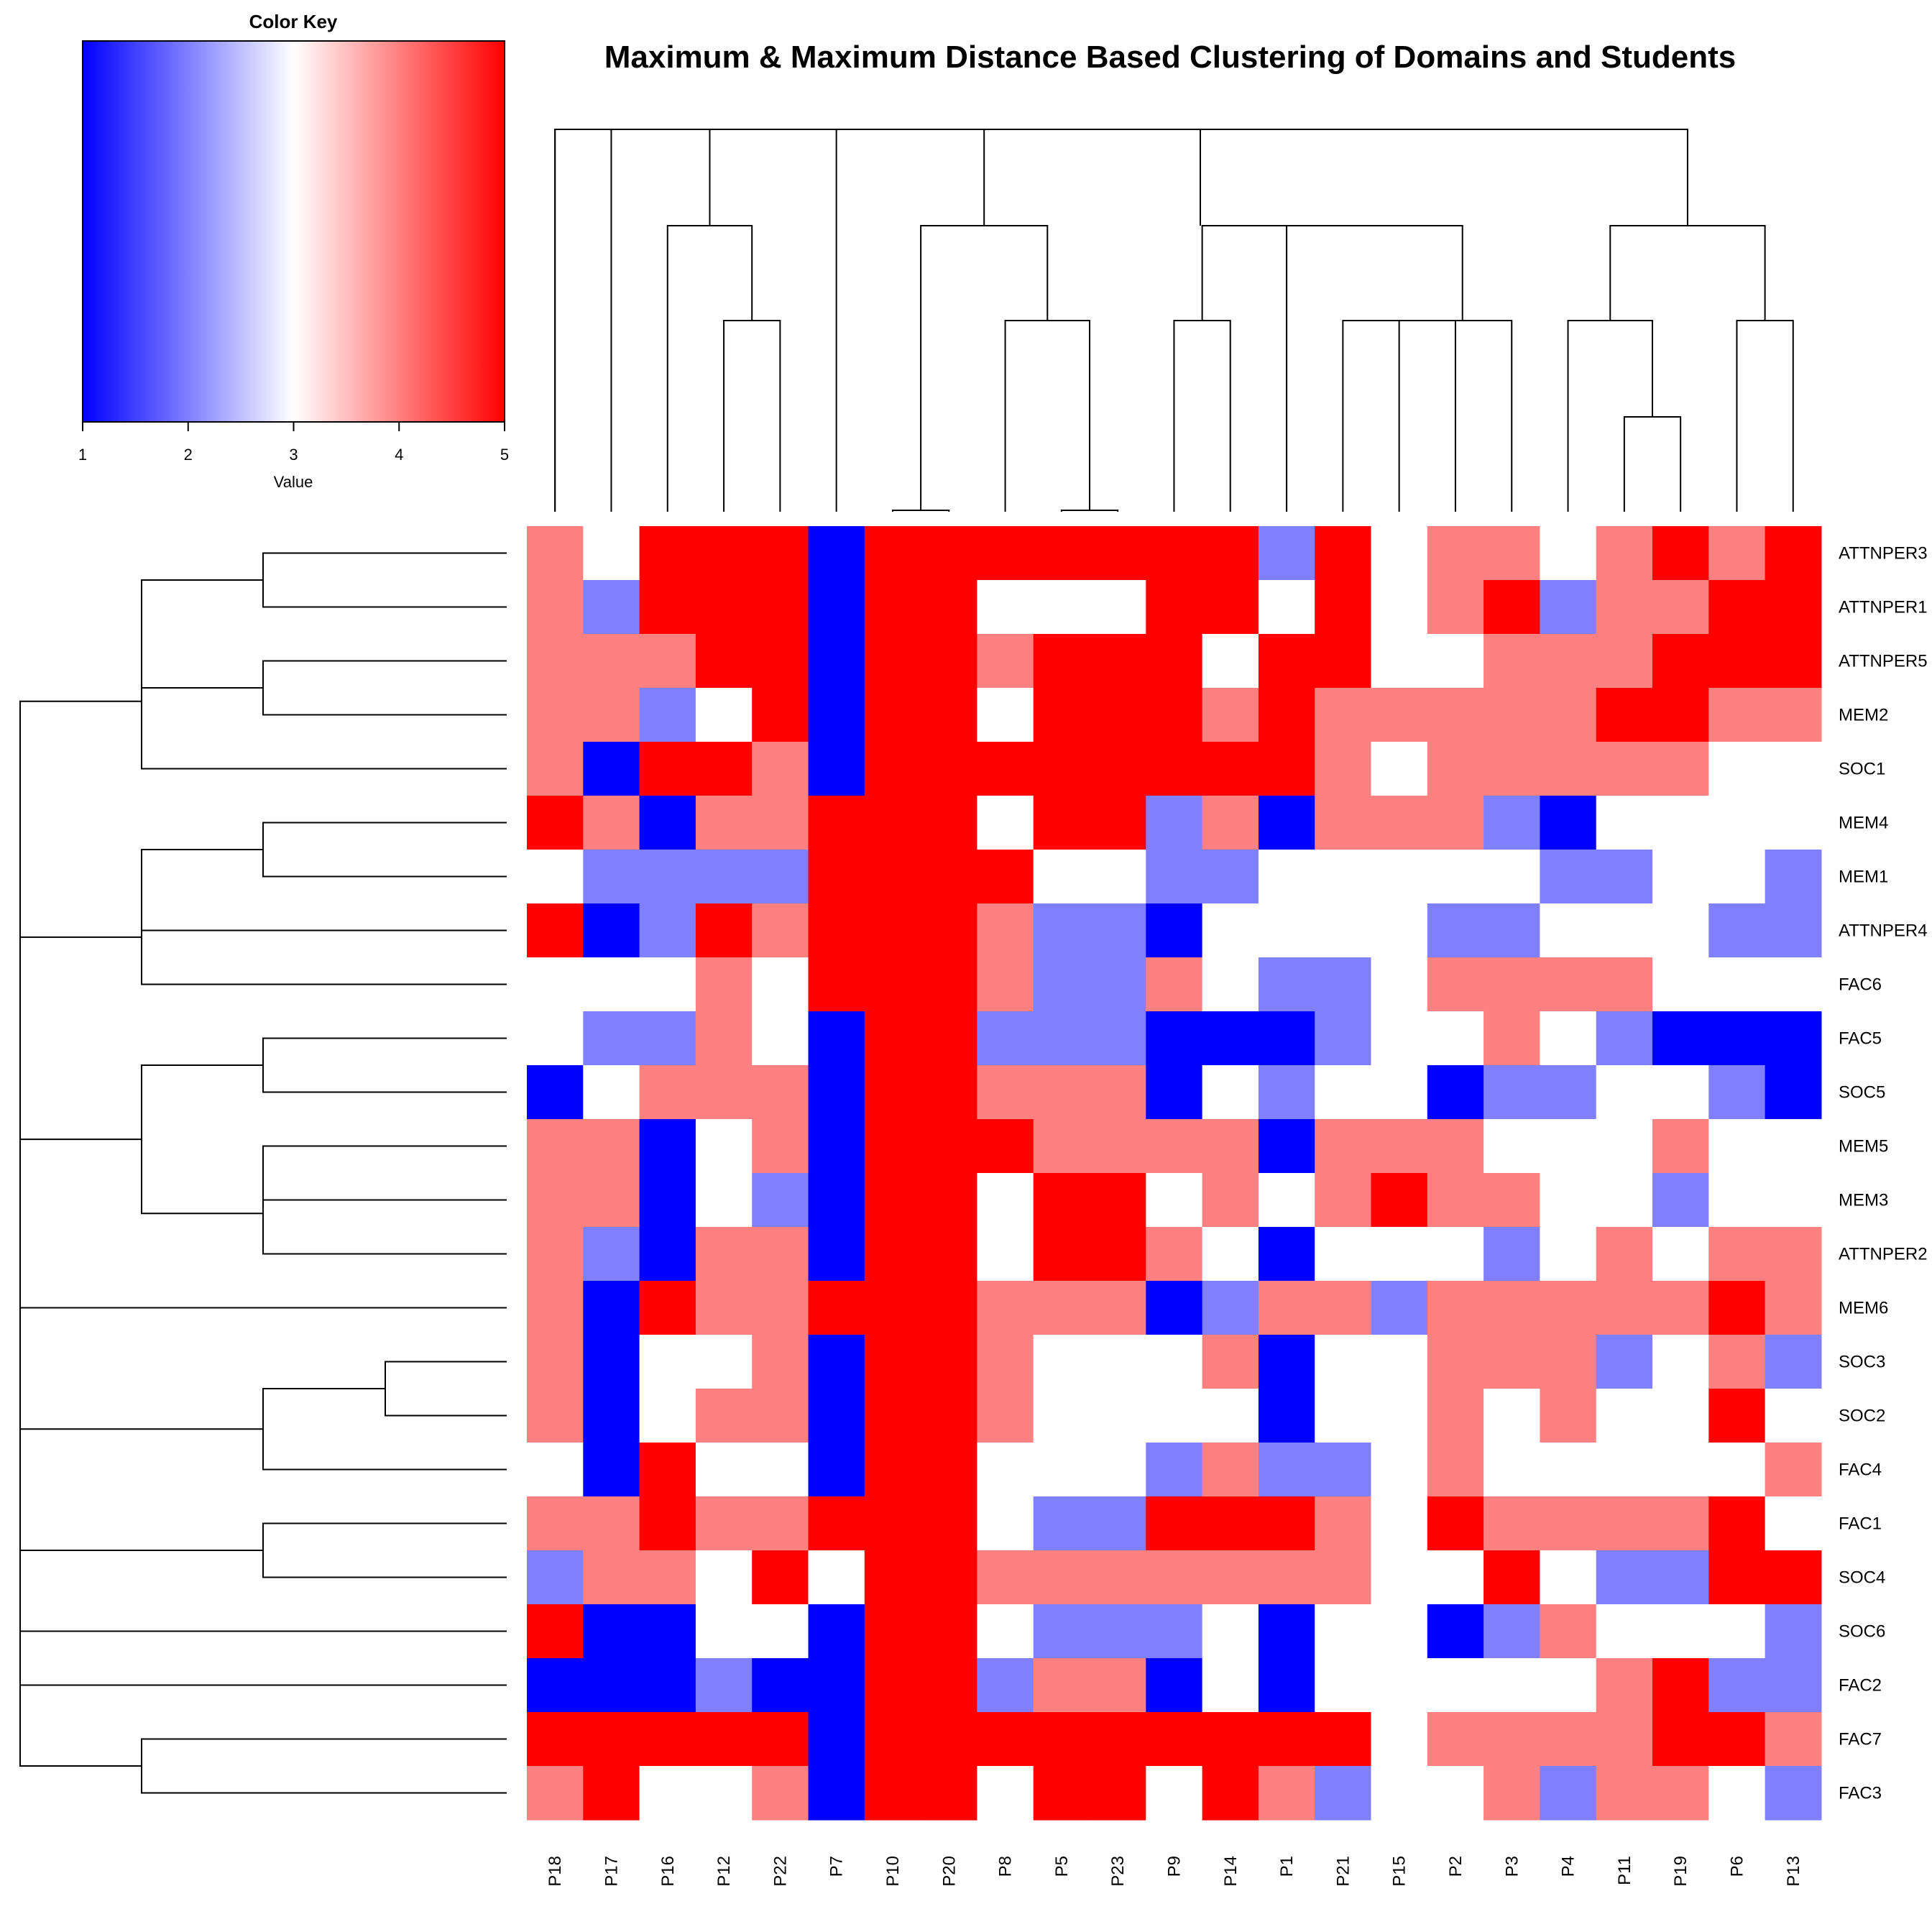 This screenshot has width=1932, height=1932. What do you see at coordinates (293, 443) in the screenshot?
I see `color-key-ticks: 1 2 3 4 5` at bounding box center [293, 443].